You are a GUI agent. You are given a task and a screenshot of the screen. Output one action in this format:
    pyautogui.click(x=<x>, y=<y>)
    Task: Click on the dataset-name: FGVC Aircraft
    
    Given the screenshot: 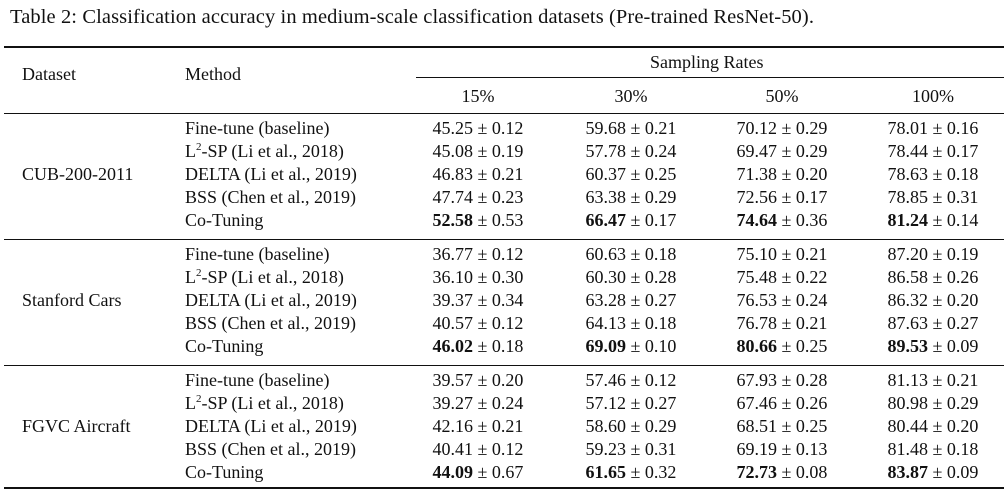 What is the action you would take?
    pyautogui.click(x=76, y=426)
    